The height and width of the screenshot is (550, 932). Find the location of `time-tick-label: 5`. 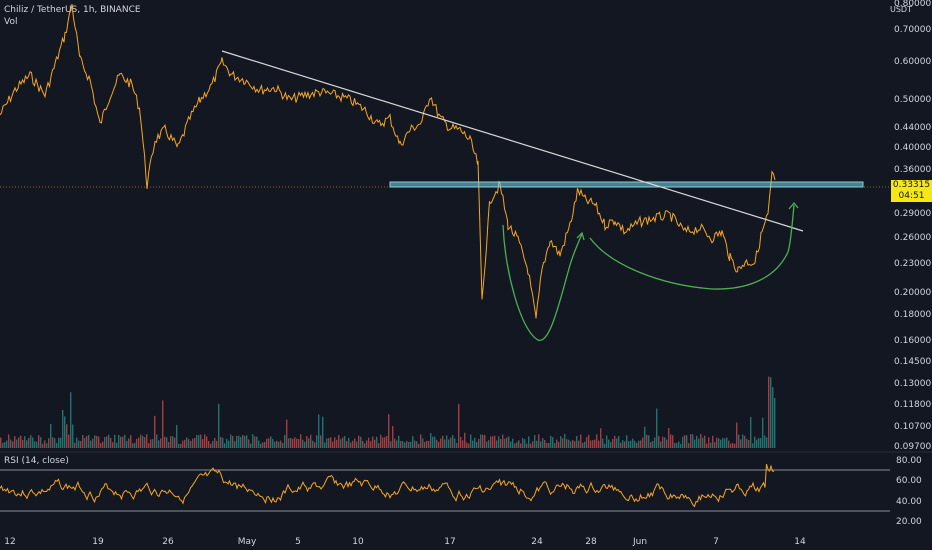

time-tick-label: 5 is located at coordinates (298, 542).